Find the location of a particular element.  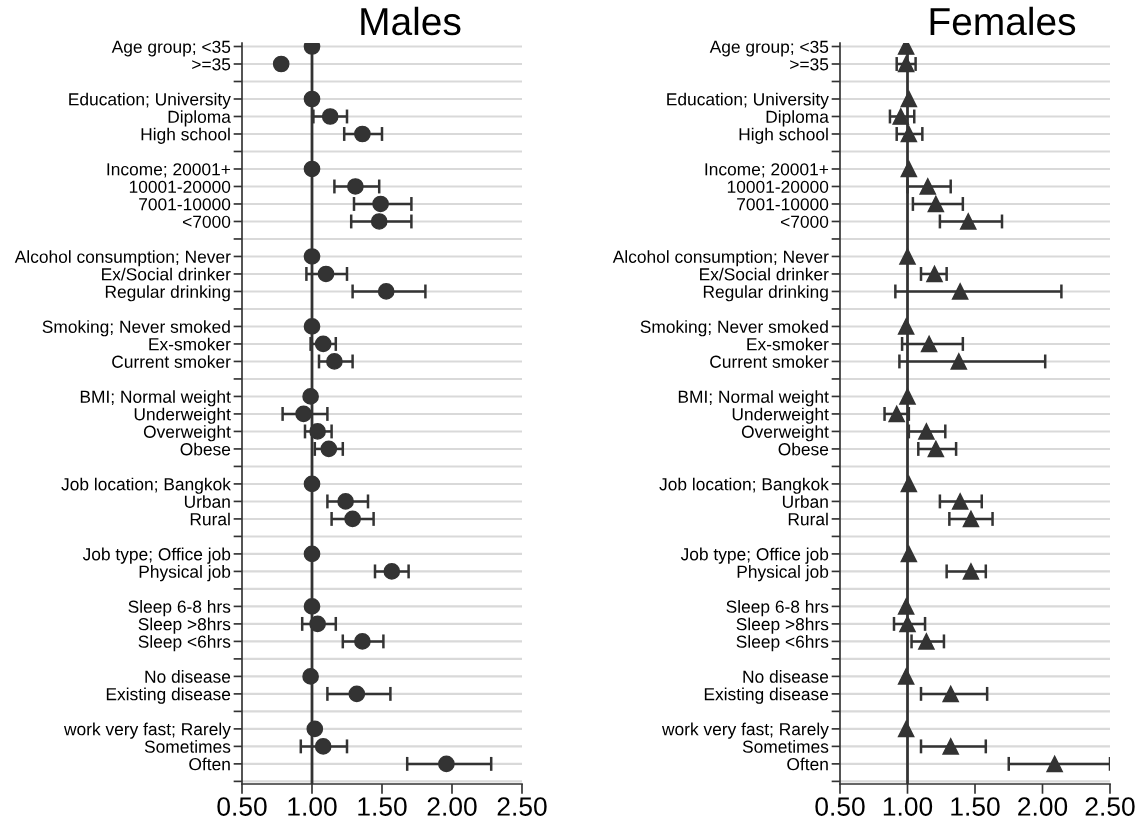

y-tick-label: >=35 is located at coordinates (211, 64).